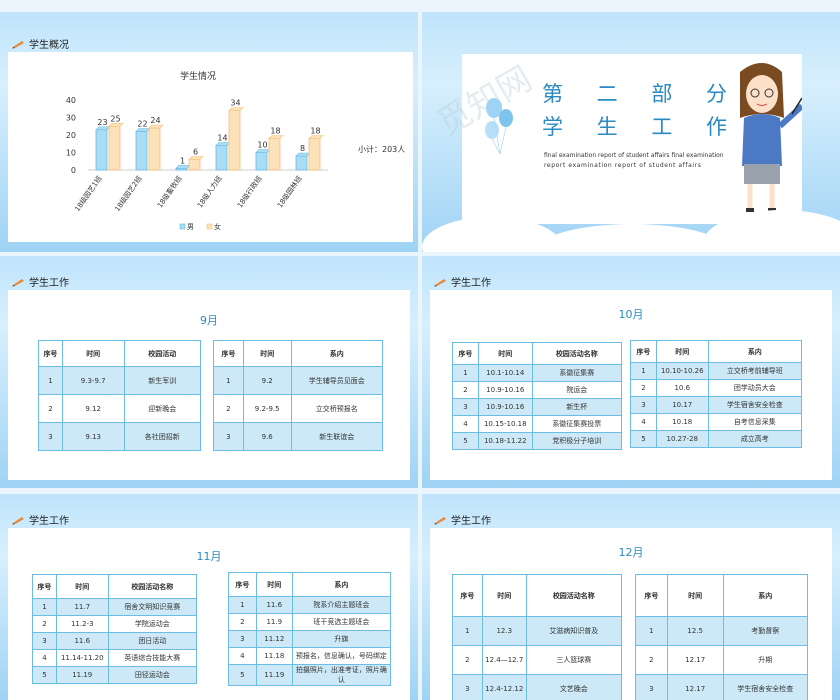 The width and height of the screenshot is (840, 700). Describe the element at coordinates (504, 687) in the screenshot. I see `table-cell: 12.4-12.12` at that location.